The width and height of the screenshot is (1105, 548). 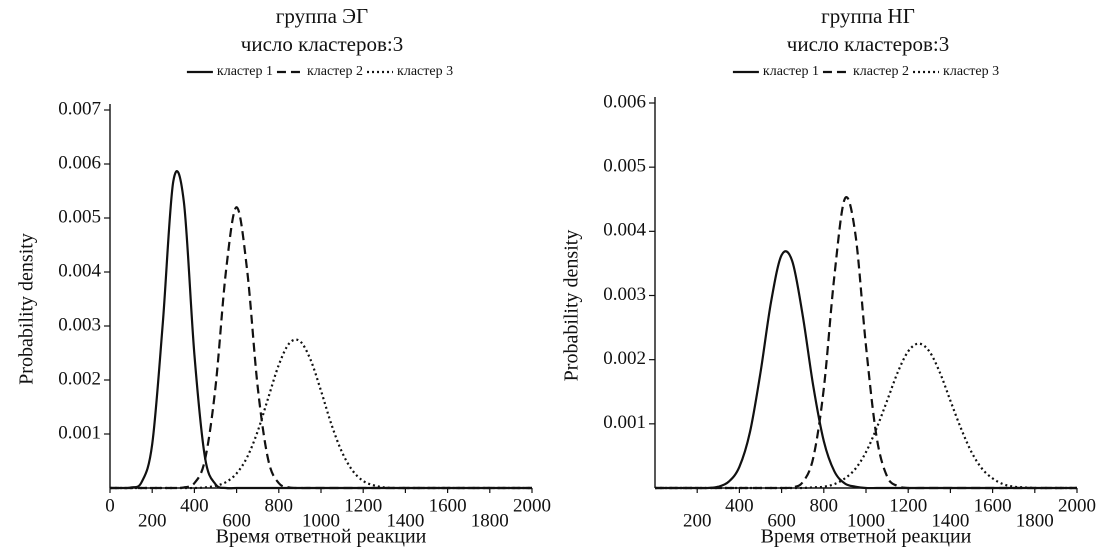 I want to click on chart-title: группа НГ, so click(x=868, y=16).